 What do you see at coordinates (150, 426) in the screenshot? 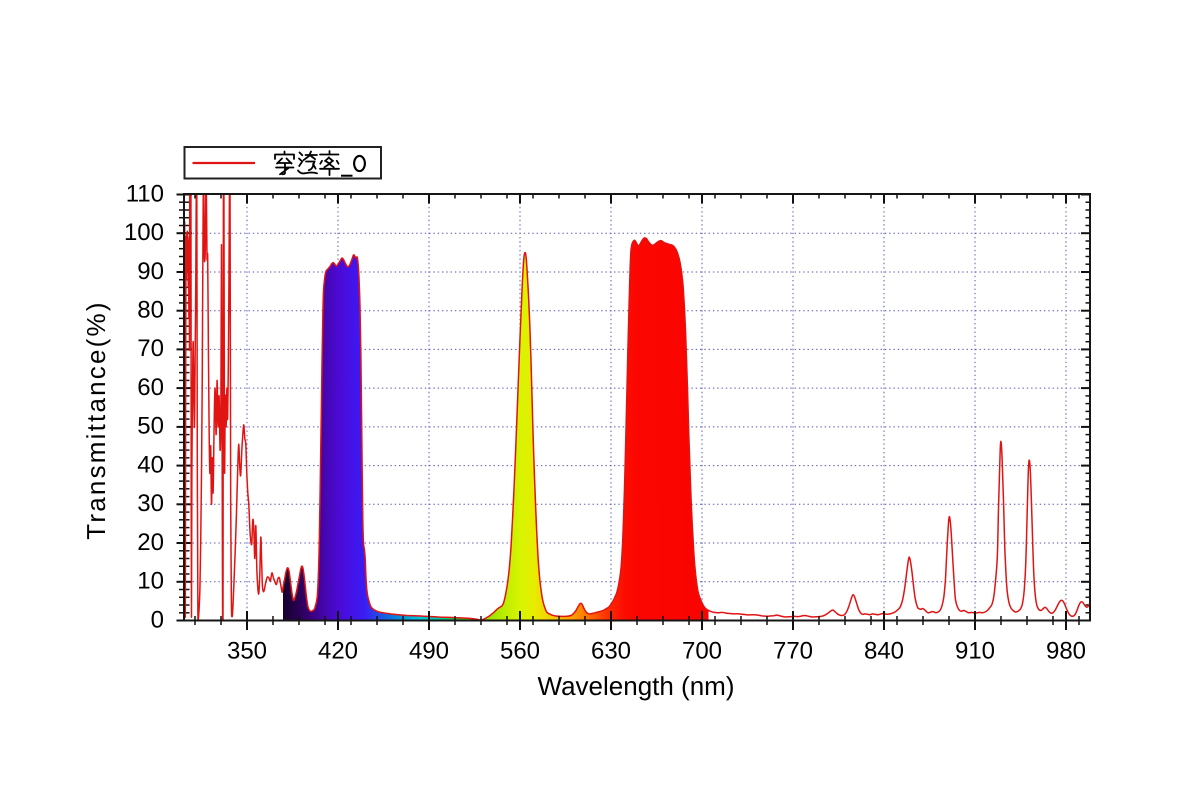
I see `svg-text: 50` at bounding box center [150, 426].